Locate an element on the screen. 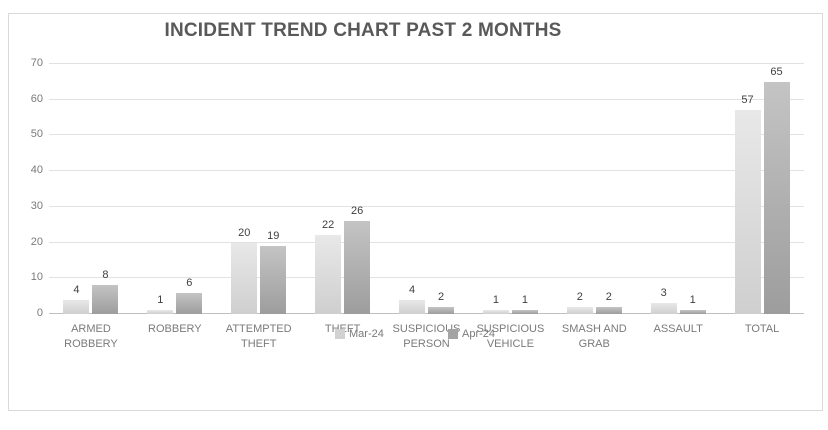  y-tick-label-40: 40 is located at coordinates (36, 170).